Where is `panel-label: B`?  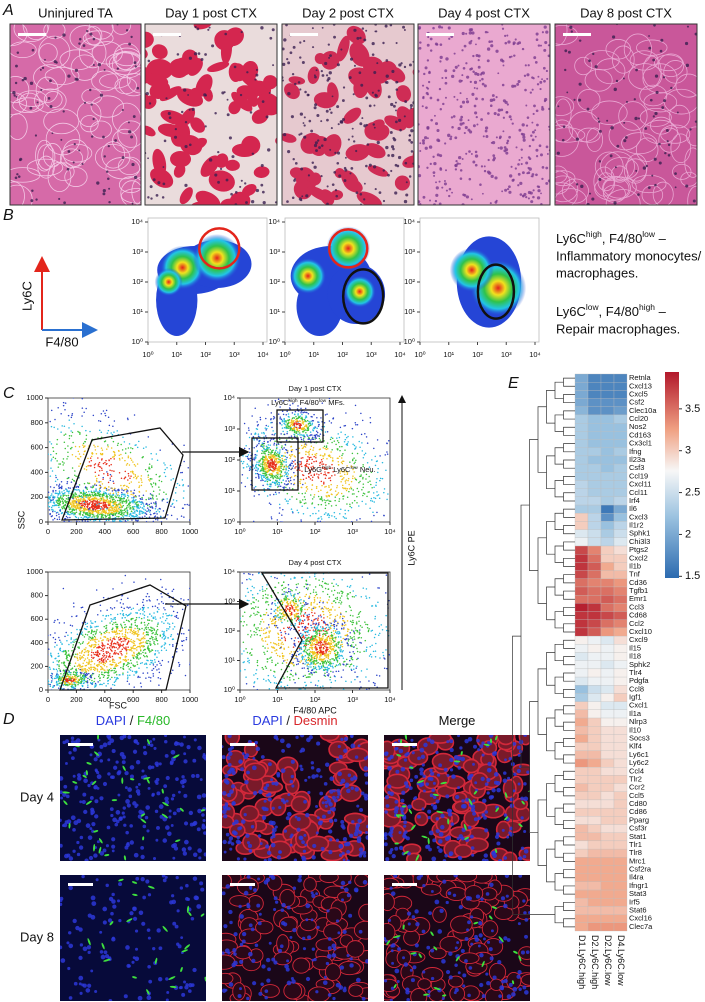
panel-label: B is located at coordinates (8, 215).